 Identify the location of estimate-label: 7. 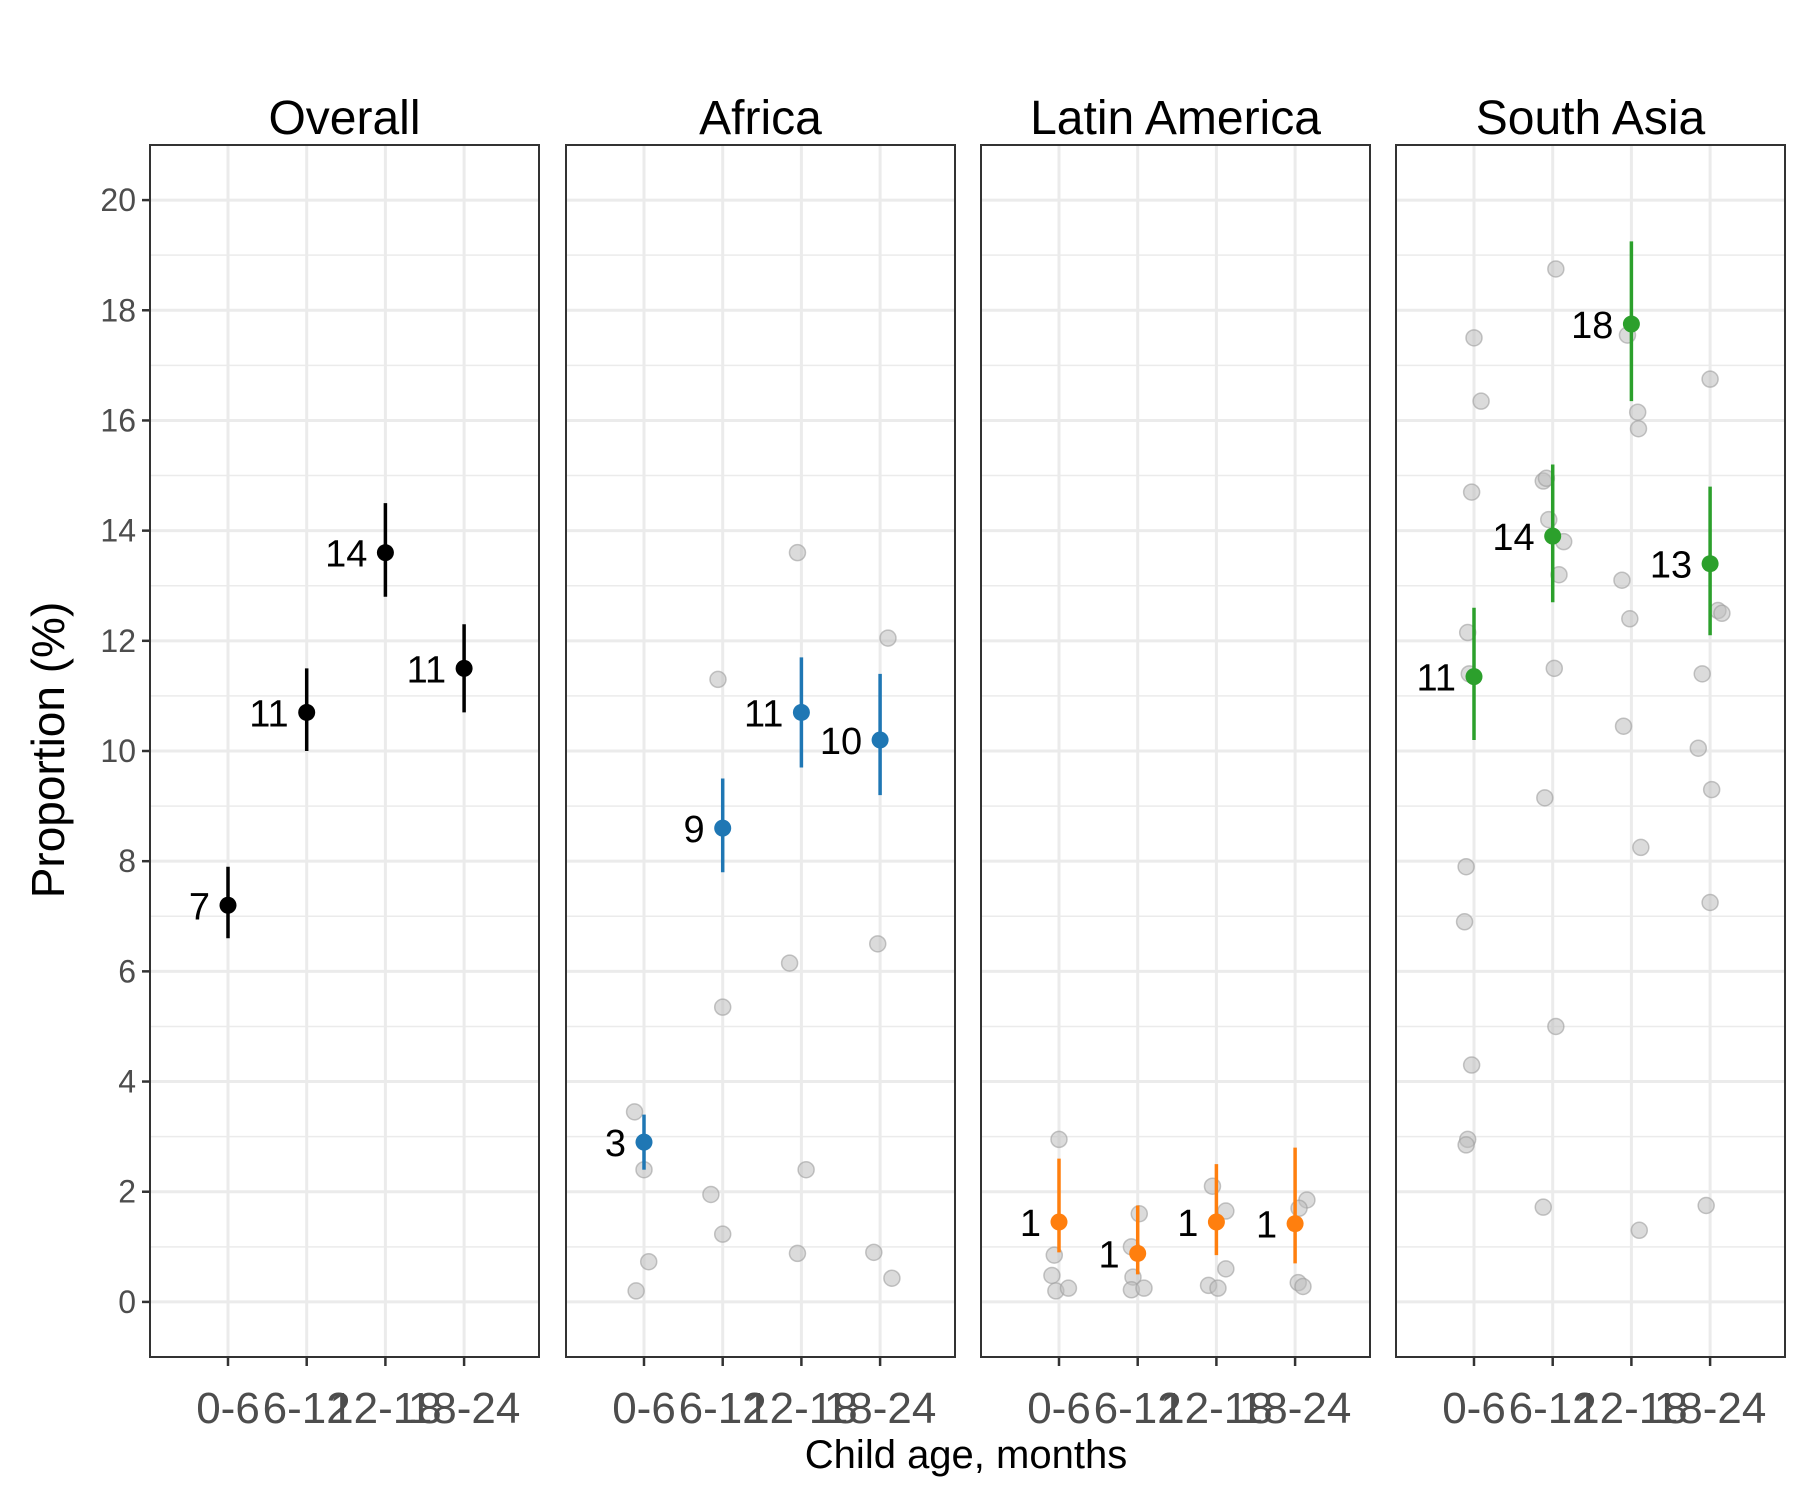
(199, 907).